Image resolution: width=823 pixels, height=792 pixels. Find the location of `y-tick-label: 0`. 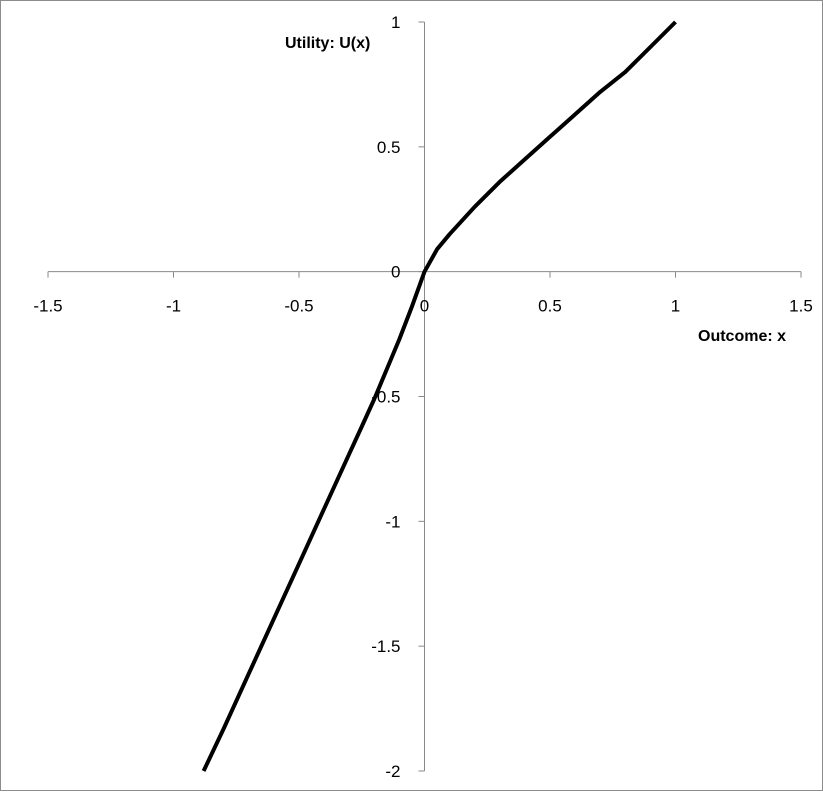

y-tick-label: 0 is located at coordinates (395, 272).